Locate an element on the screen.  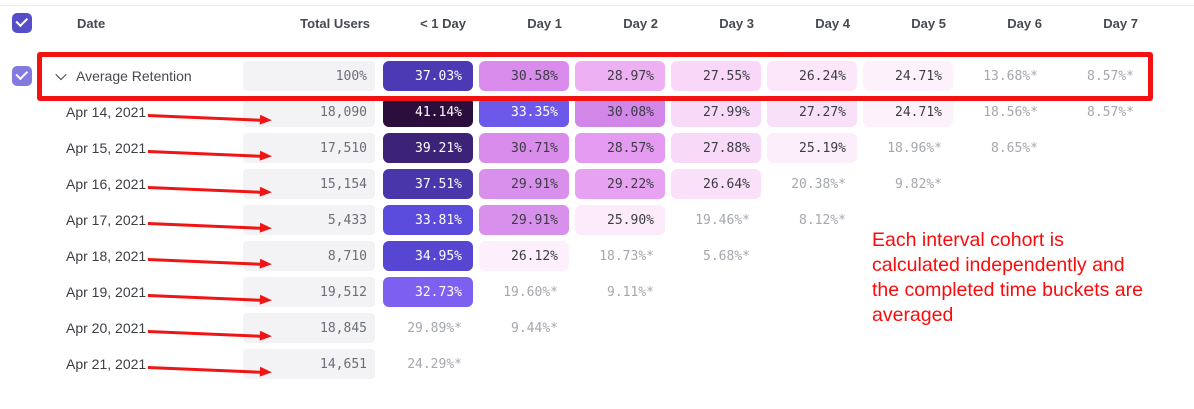
retention-cell: 9.82%* is located at coordinates (918, 184).